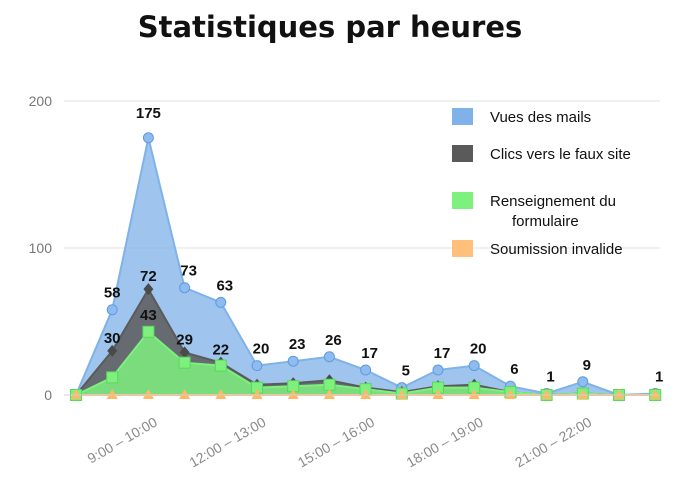 The height and width of the screenshot is (496, 673). I want to click on data-label: 6, so click(514, 369).